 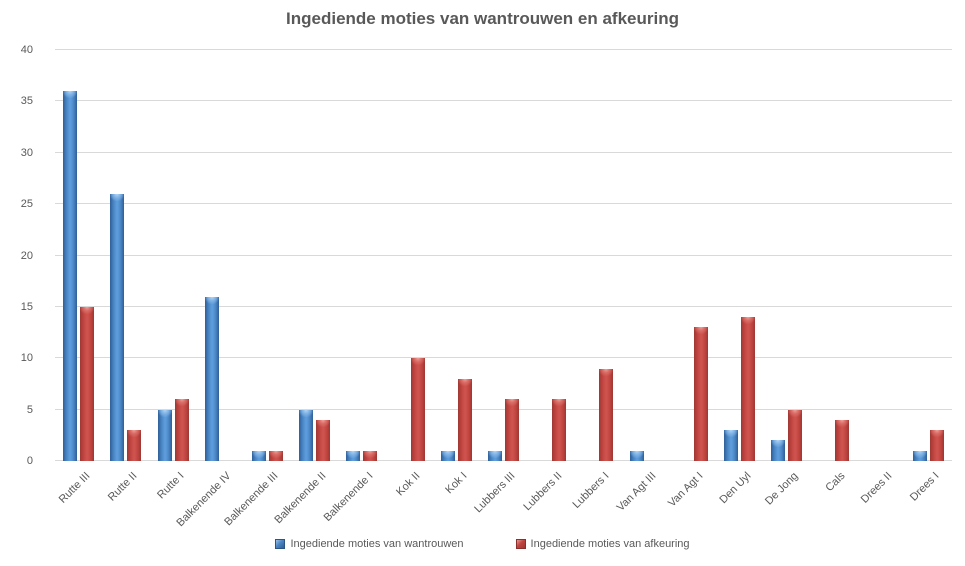 What do you see at coordinates (122, 487) in the screenshot?
I see `x-tick-label: Rutte II` at bounding box center [122, 487].